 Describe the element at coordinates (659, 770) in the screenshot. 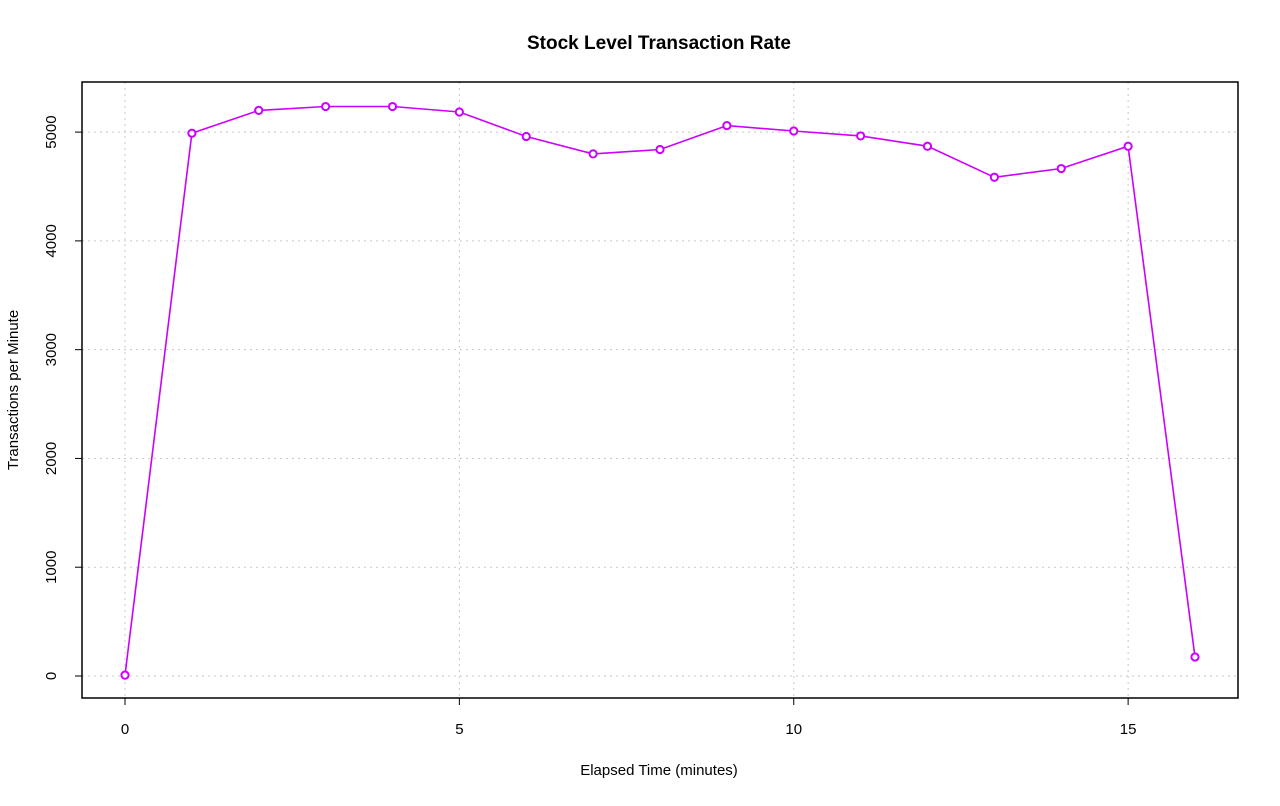

I see `x-axis-label: Elapsed Time (minutes)` at that location.